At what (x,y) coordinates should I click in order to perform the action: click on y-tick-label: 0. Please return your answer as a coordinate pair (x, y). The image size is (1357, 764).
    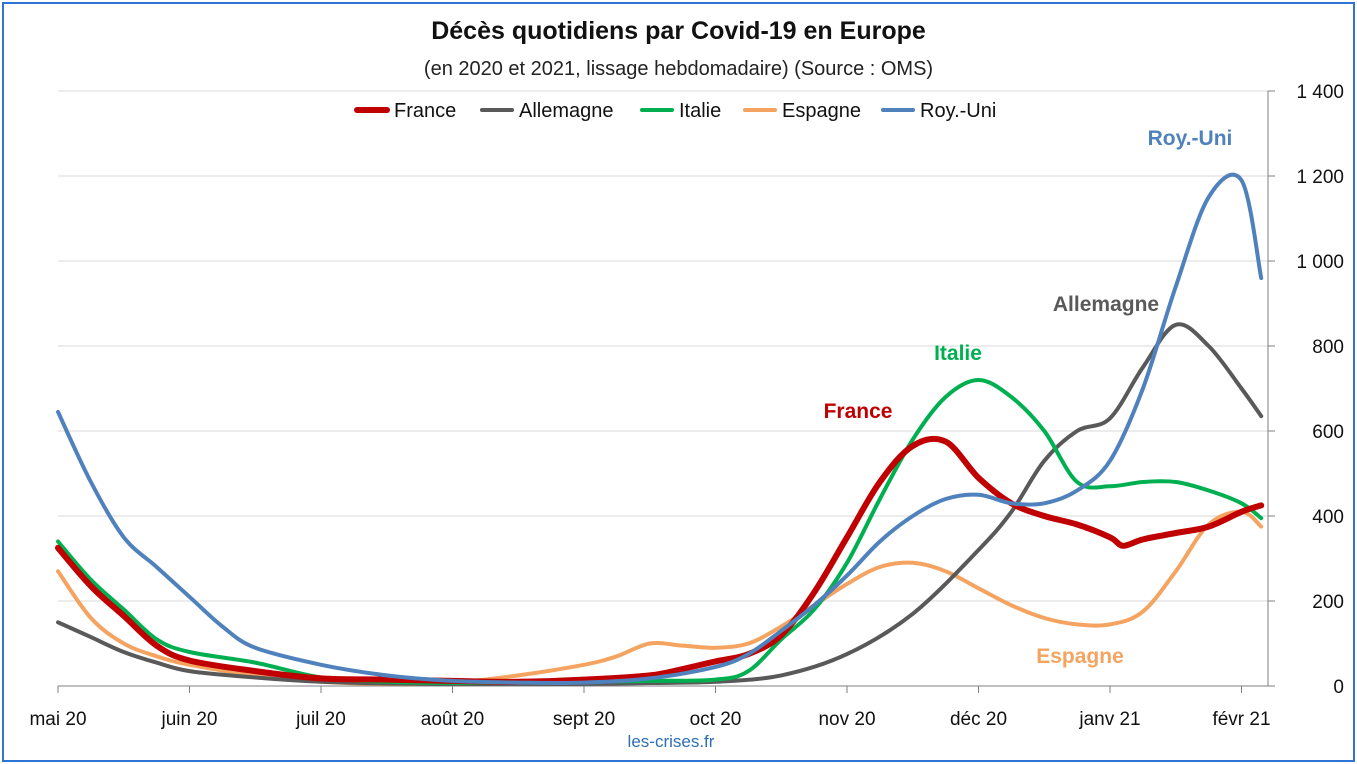
    Looking at the image, I should click on (1338, 687).